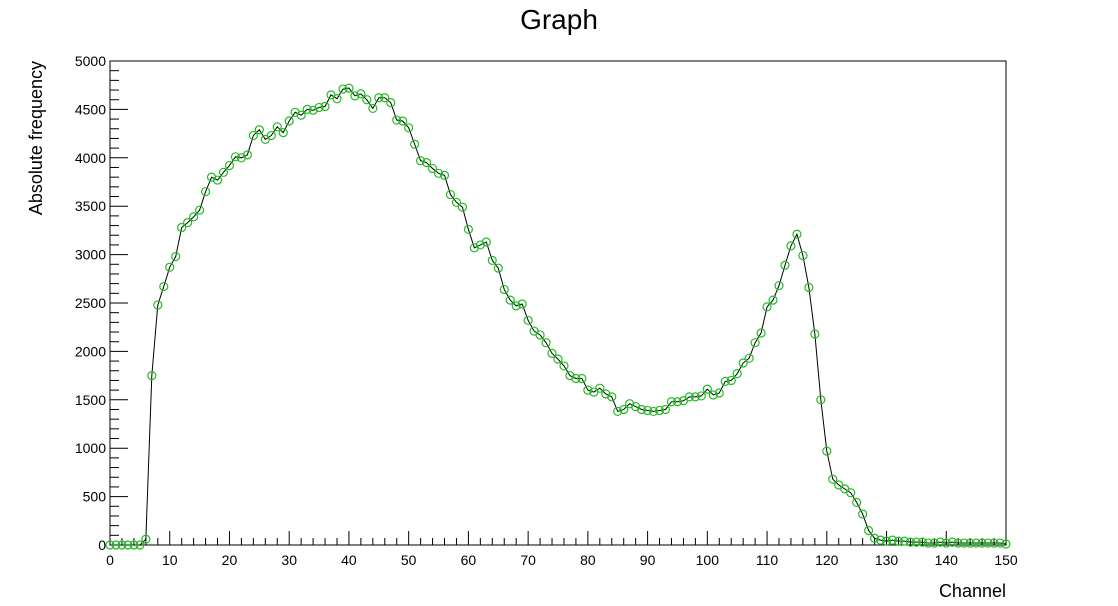  What do you see at coordinates (90, 255) in the screenshot?
I see `y-tick-label: 3000` at bounding box center [90, 255].